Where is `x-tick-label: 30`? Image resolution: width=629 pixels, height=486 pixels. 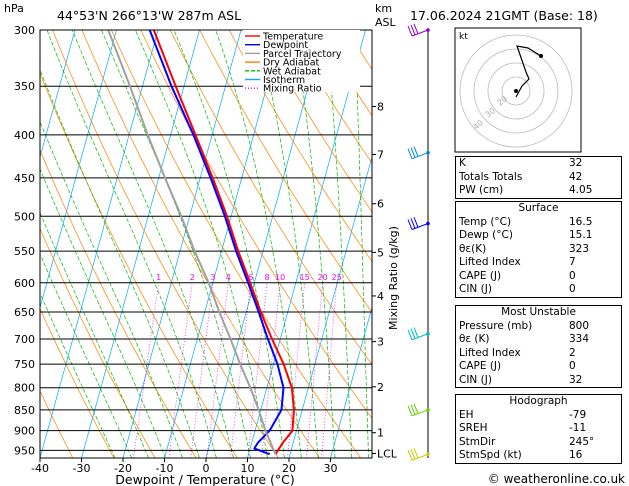 x-tick-label: 30 is located at coordinates (331, 468).